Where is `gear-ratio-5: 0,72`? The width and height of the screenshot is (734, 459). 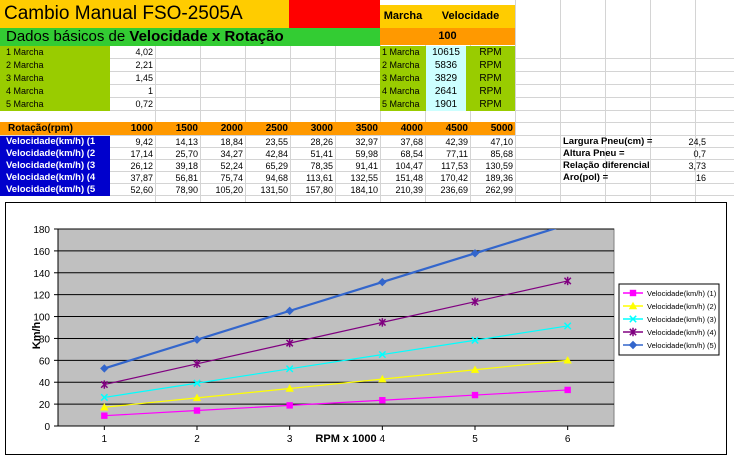 gear-ratio-5: 0,72 is located at coordinates (144, 104).